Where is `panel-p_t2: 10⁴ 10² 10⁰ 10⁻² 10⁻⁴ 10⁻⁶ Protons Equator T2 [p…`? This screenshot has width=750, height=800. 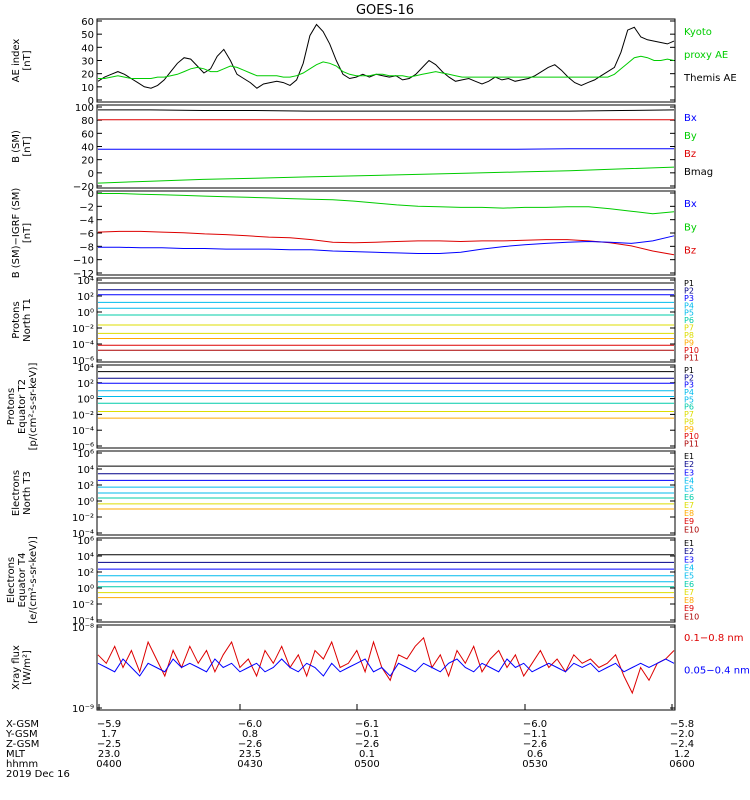 panel-p_t2: 10⁴ 10² 10⁰ 10⁻² 10⁻⁴ 10⁻⁶ Protons Equator T2 [p… is located at coordinates (352, 408).